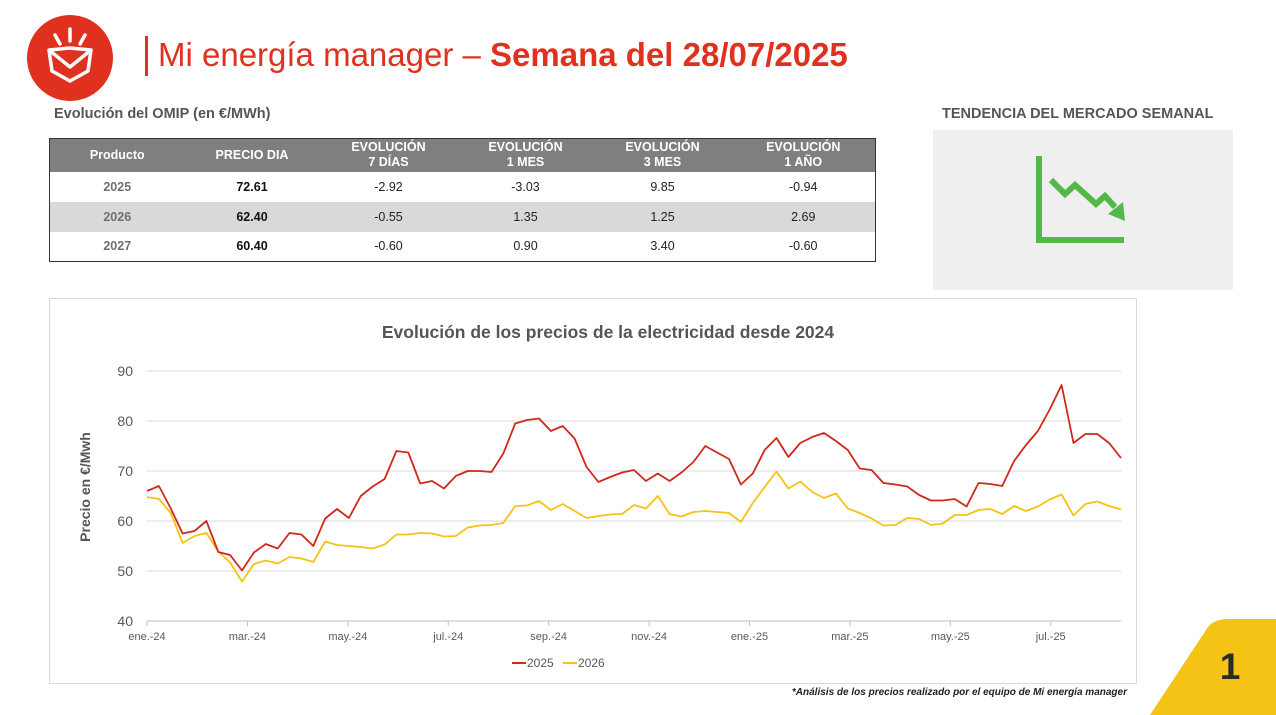 The height and width of the screenshot is (715, 1276). I want to click on x-tick-label: ene.-25, so click(749, 637).